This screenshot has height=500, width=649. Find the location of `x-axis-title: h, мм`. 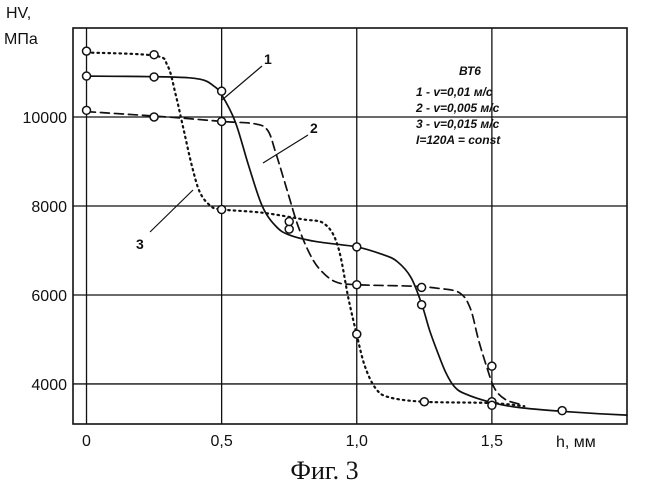

x-axis-title: h, мм is located at coordinates (576, 442).